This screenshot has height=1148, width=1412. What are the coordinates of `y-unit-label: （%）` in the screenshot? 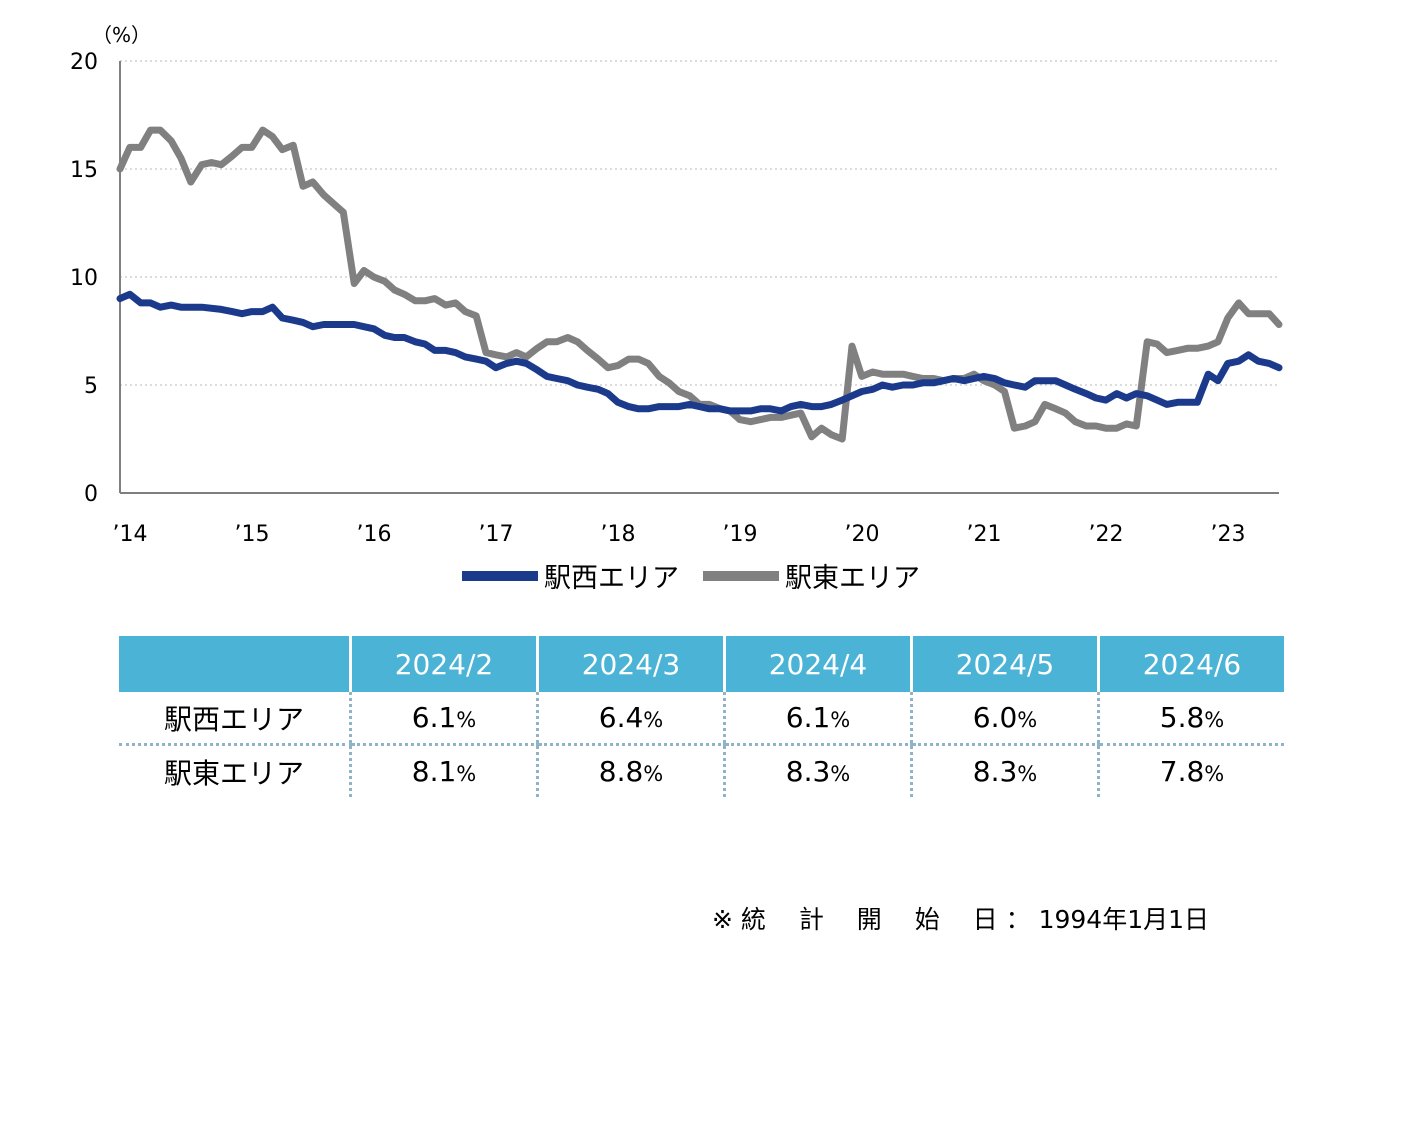 It's located at (121, 35).